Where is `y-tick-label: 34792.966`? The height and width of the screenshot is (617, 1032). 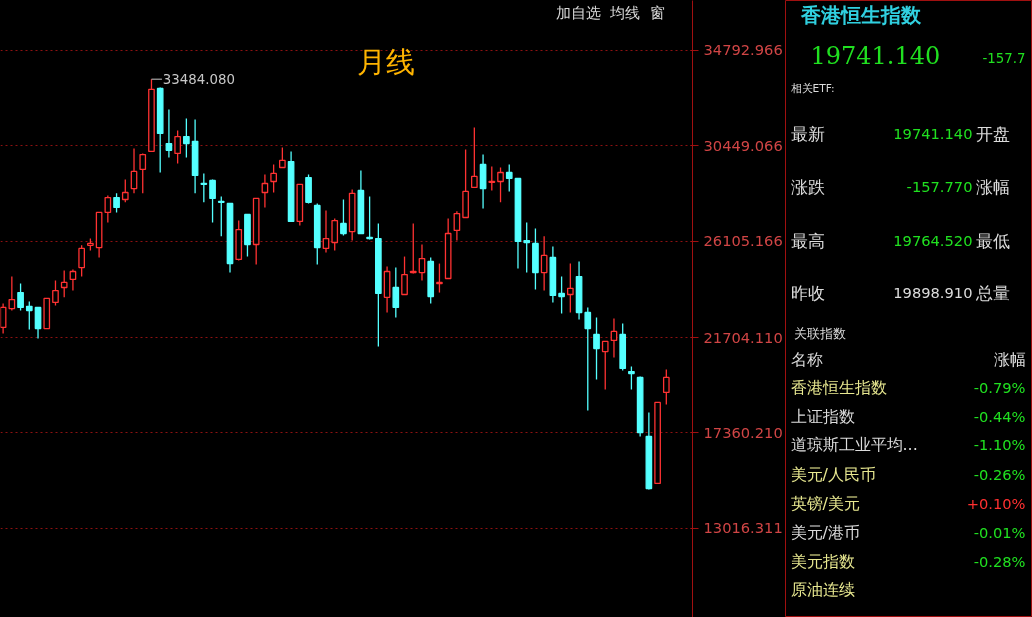 y-tick-label: 34792.966 is located at coordinates (743, 50).